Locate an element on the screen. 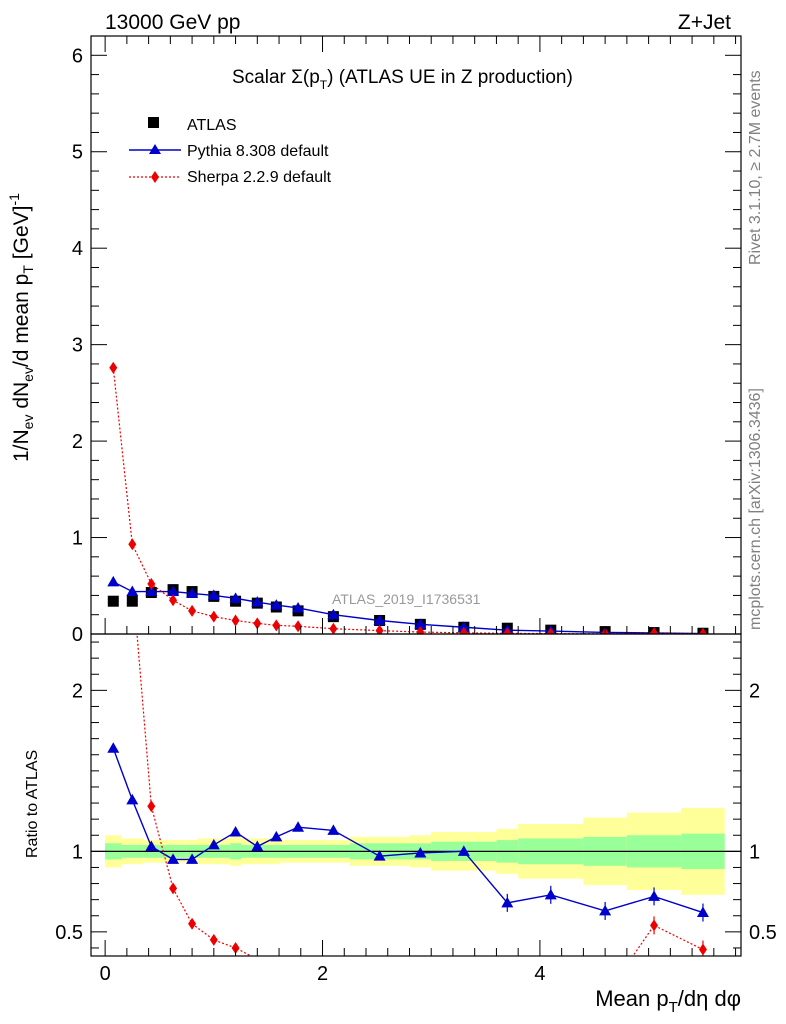  lower-y-tick-label: 0.5 is located at coordinates (69, 933).